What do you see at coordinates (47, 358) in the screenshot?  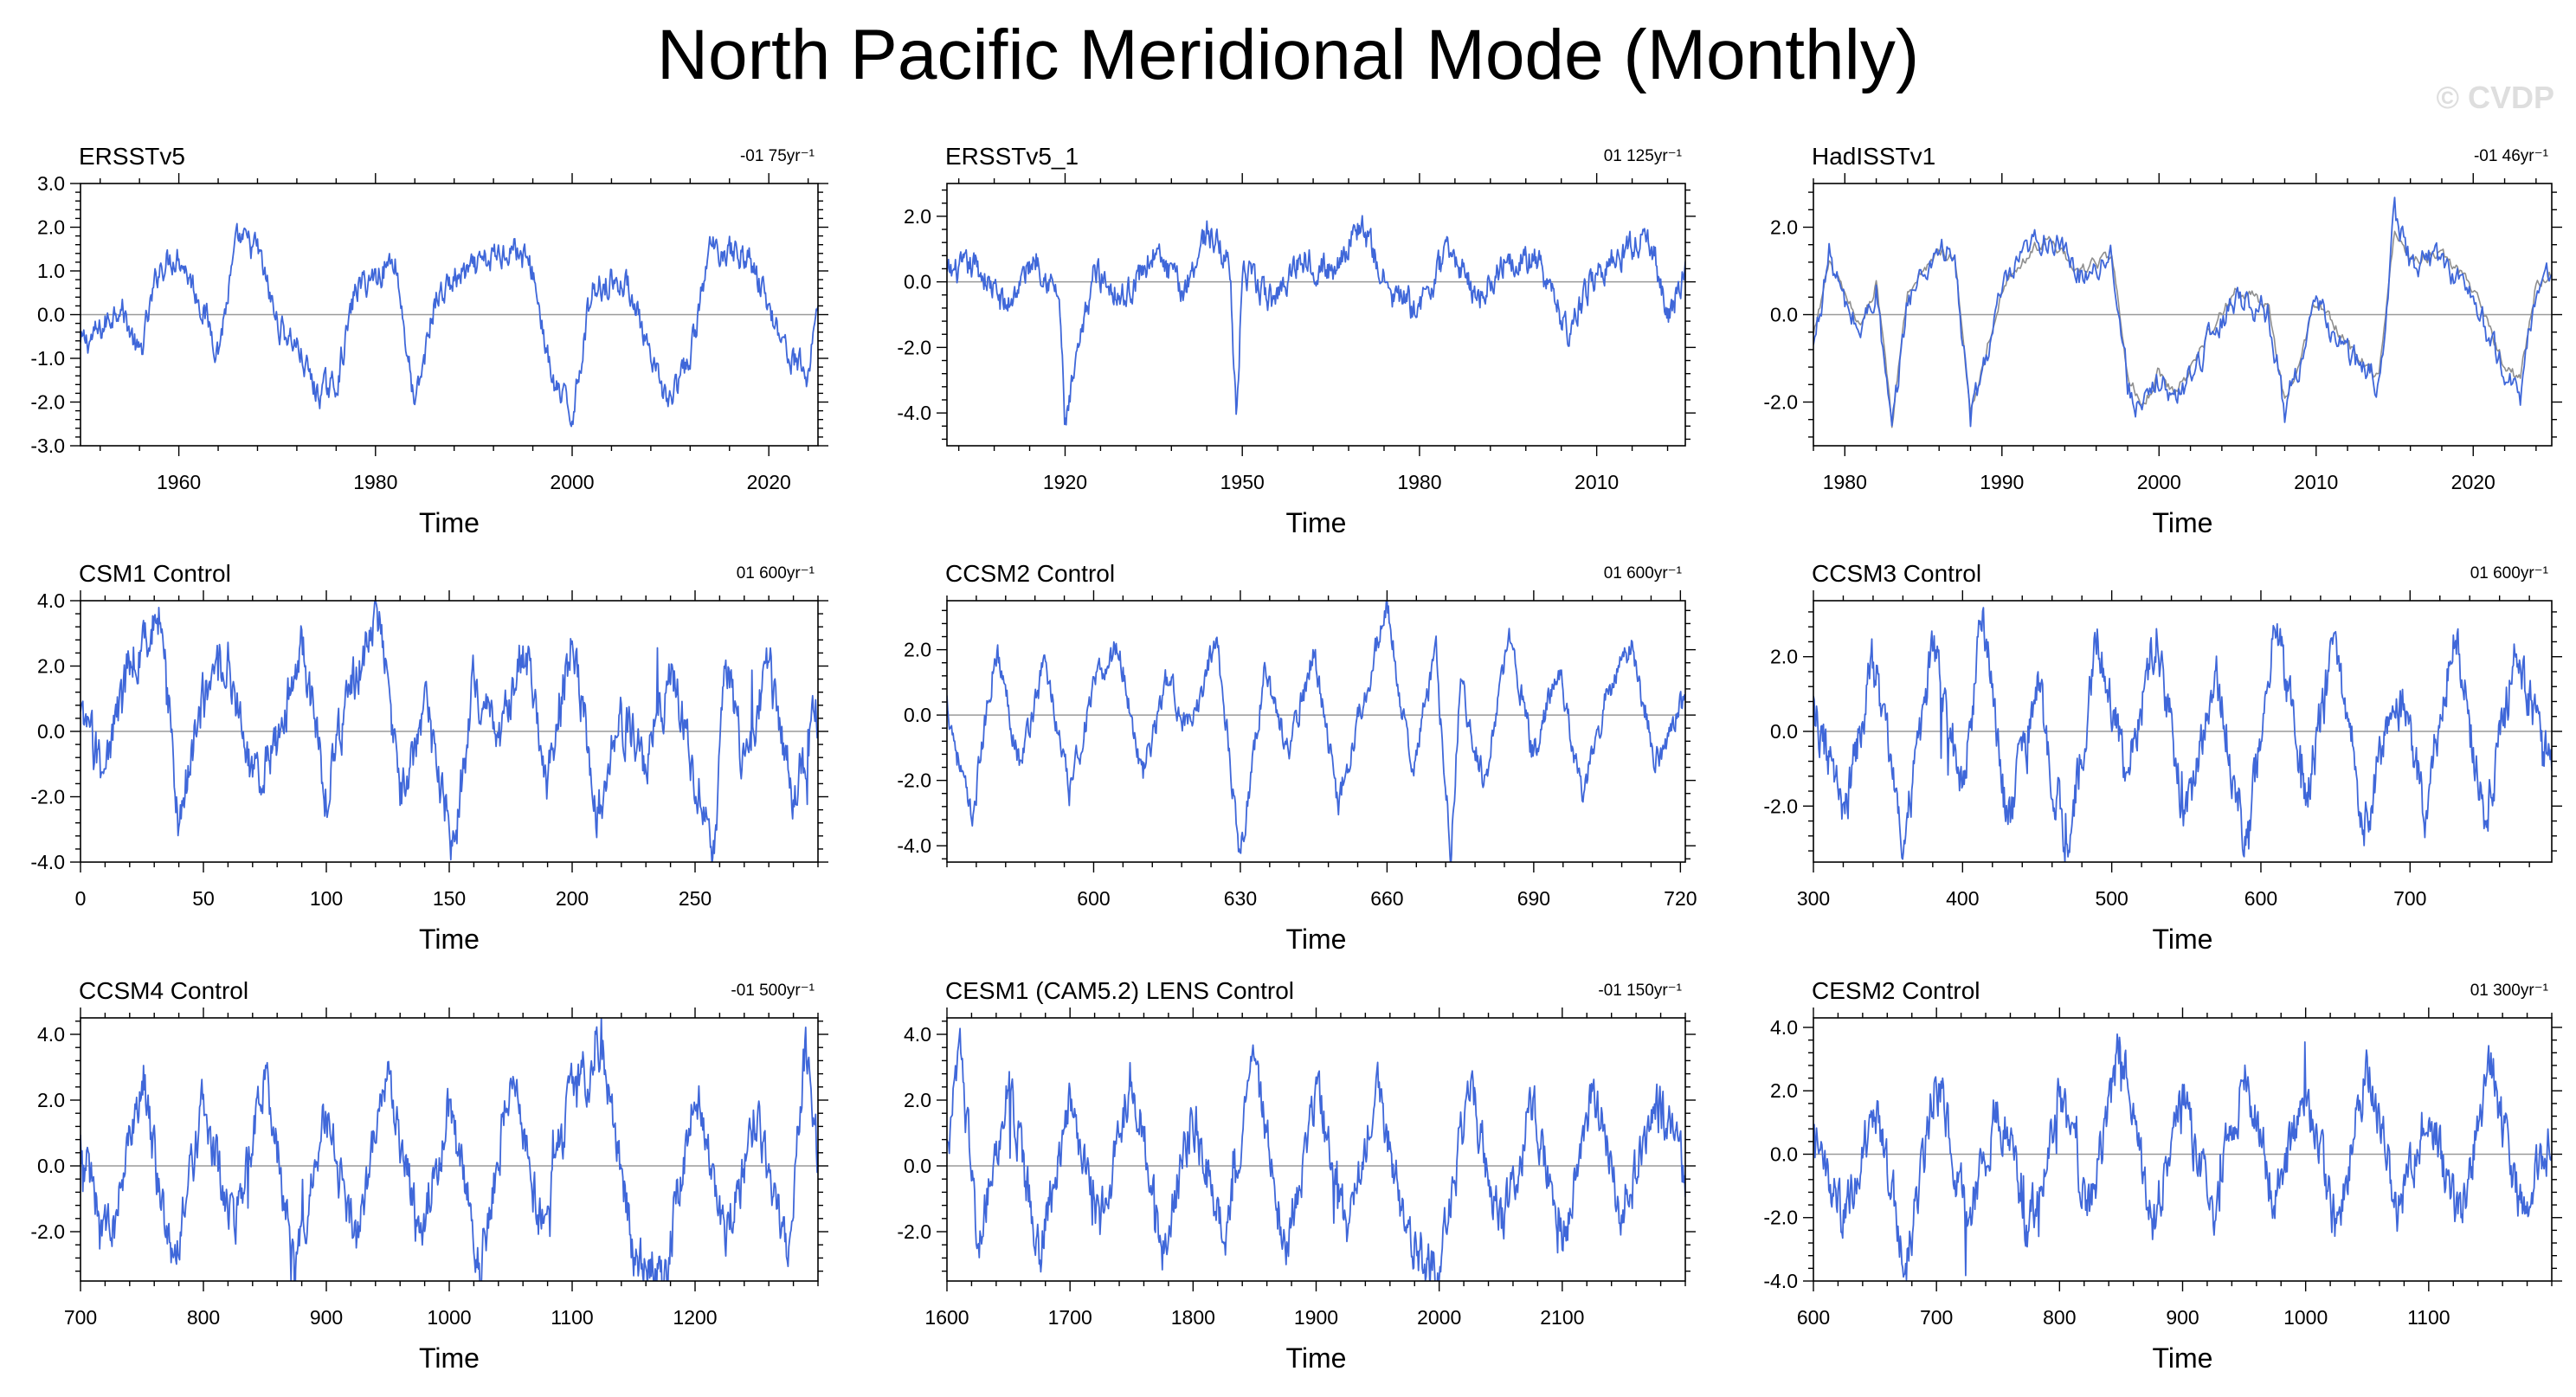 I see `y-tick-label: -1.0` at bounding box center [47, 358].